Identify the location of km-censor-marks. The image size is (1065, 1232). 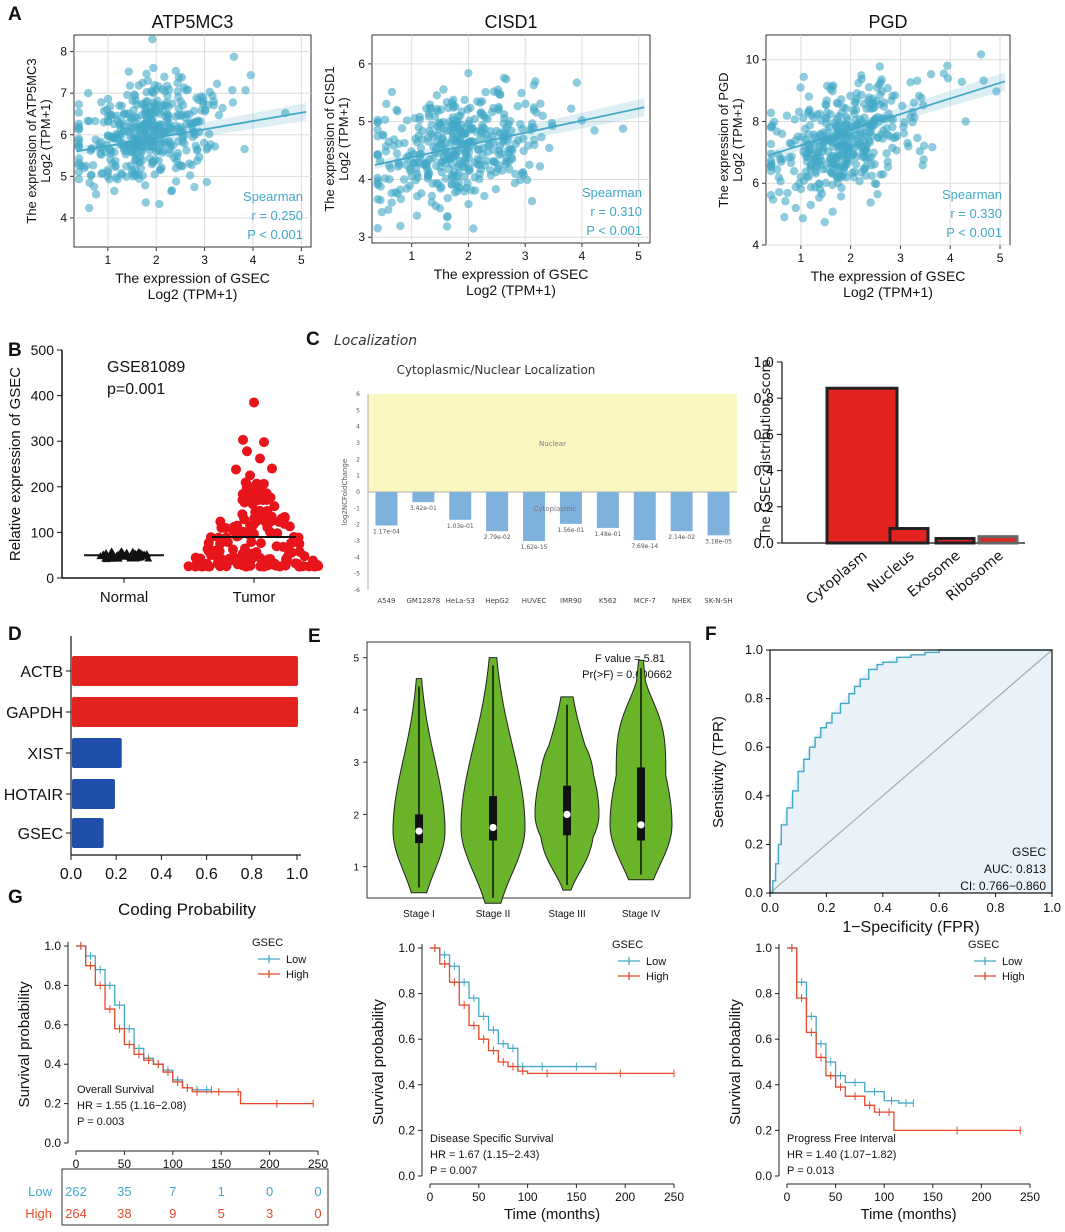
(197, 1025).